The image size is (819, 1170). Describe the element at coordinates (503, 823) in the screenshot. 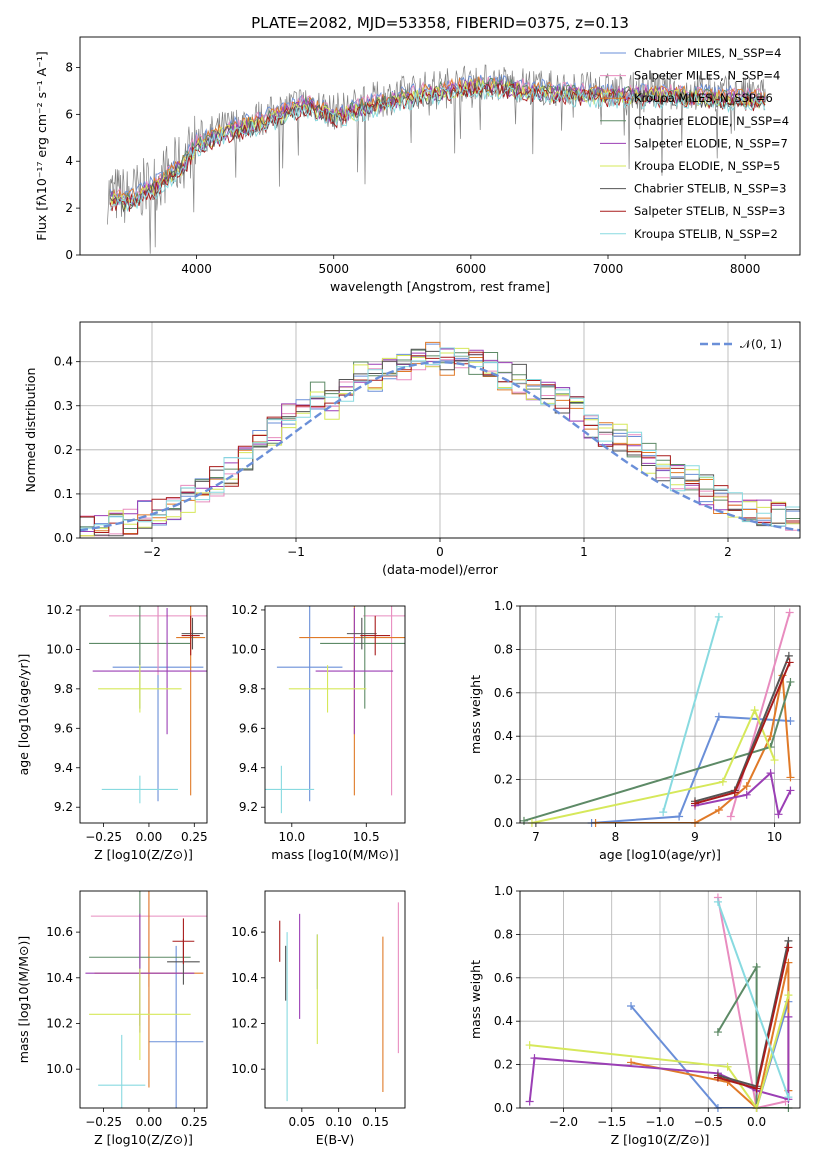

I see `y-tick-label: 0.0` at that location.